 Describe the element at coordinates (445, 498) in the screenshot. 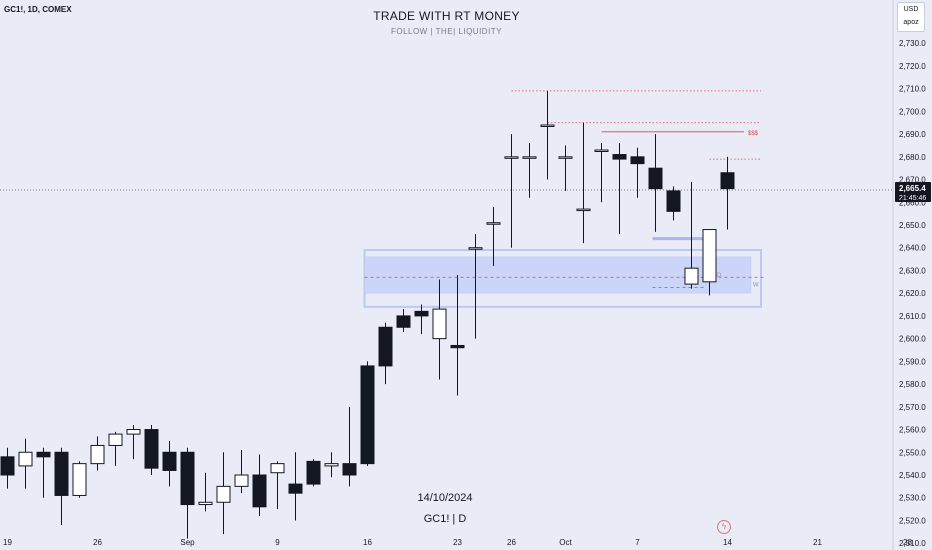

I see `date-note: 14/10/2024` at that location.